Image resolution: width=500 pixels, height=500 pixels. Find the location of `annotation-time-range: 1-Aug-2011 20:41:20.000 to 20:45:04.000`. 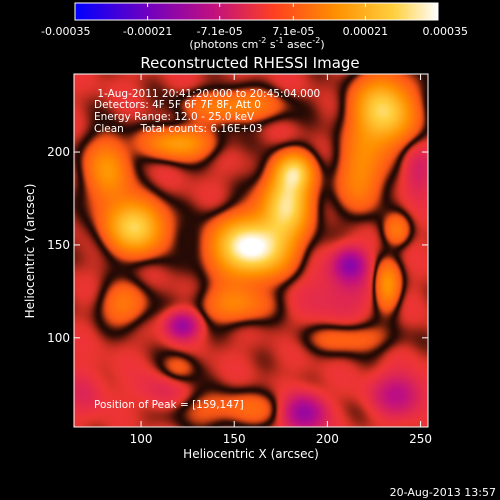

annotation-time-range: 1-Aug-2011 20:41:20.000 to 20:45:04.000 is located at coordinates (207, 94).